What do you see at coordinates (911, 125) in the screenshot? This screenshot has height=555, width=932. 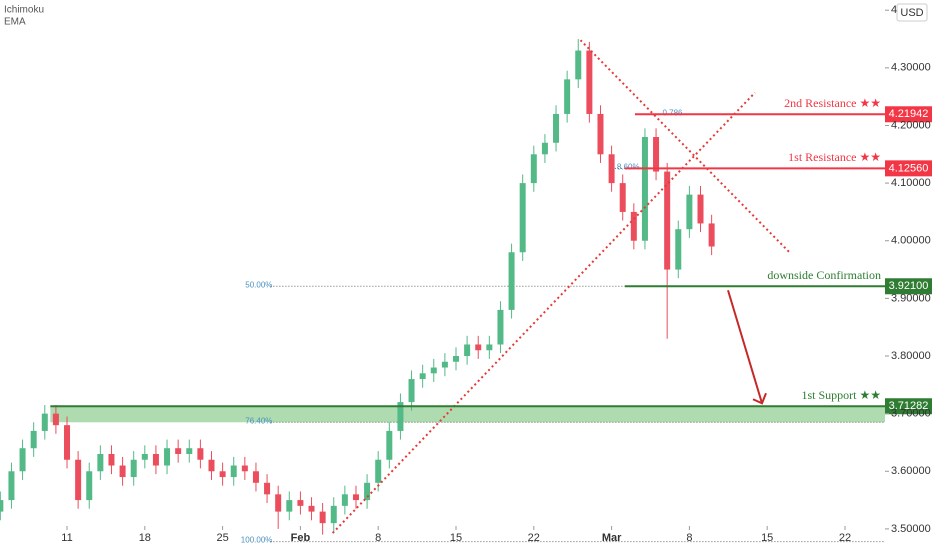 I see `y-tick-label: 4.20000` at bounding box center [911, 125].